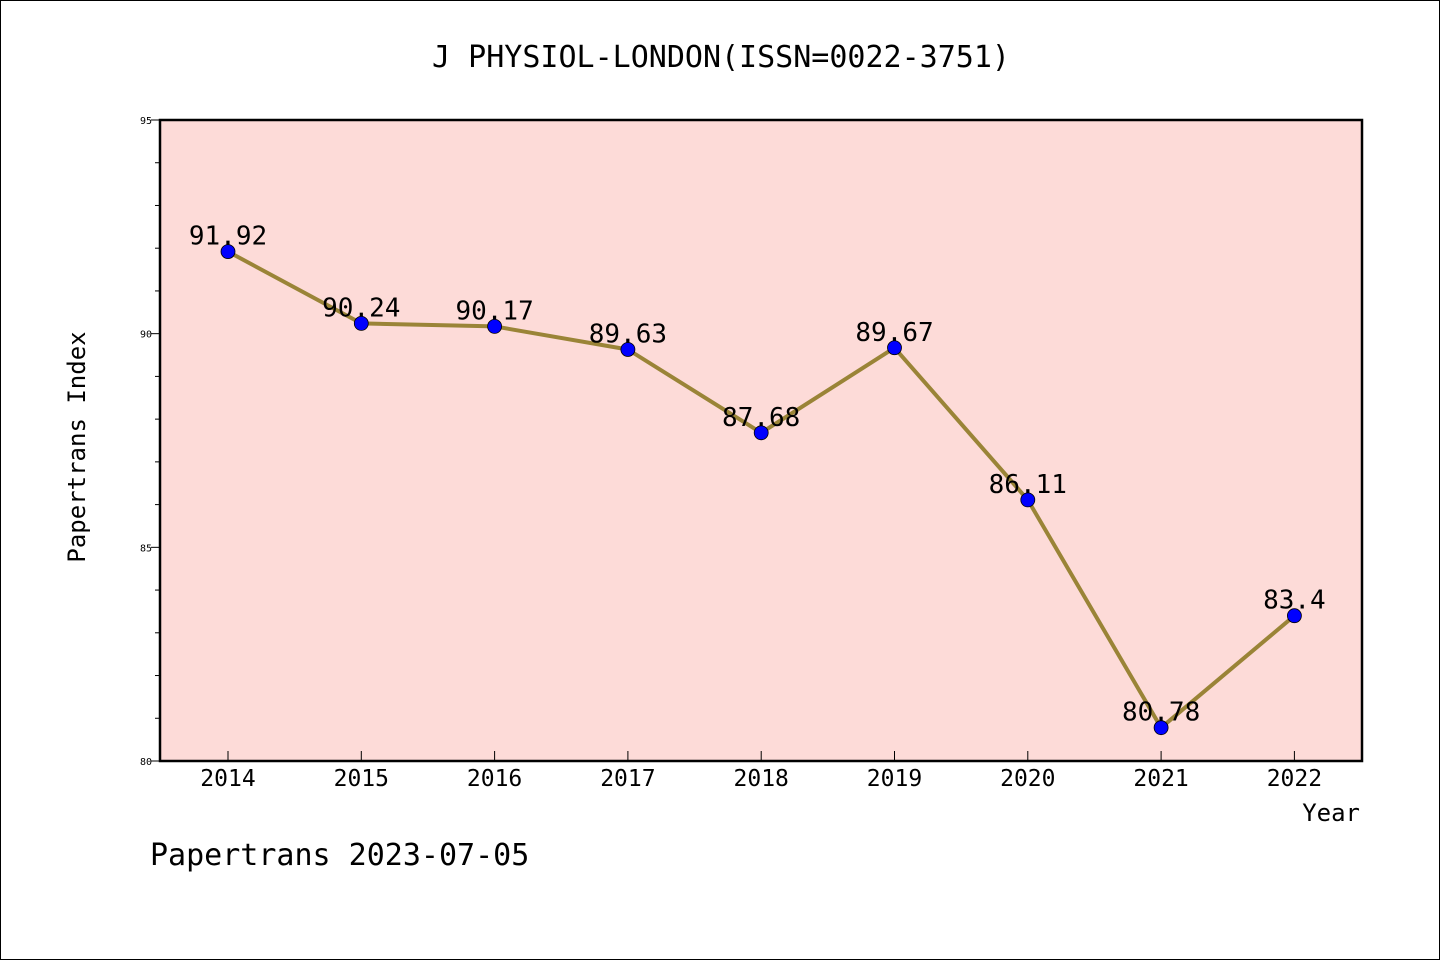  I want to click on x-tick-label: 2015, so click(361, 779).